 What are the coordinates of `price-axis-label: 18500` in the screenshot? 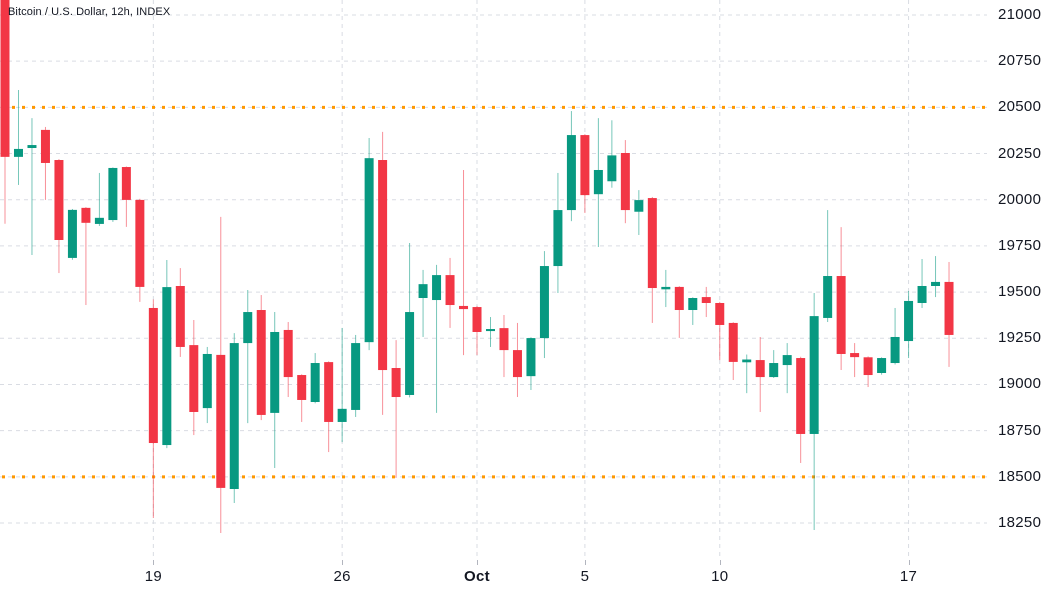 It's located at (1020, 476).